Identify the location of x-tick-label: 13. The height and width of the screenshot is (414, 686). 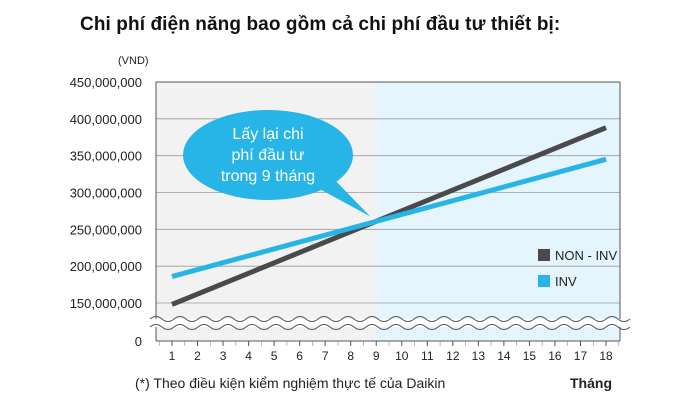
(479, 356).